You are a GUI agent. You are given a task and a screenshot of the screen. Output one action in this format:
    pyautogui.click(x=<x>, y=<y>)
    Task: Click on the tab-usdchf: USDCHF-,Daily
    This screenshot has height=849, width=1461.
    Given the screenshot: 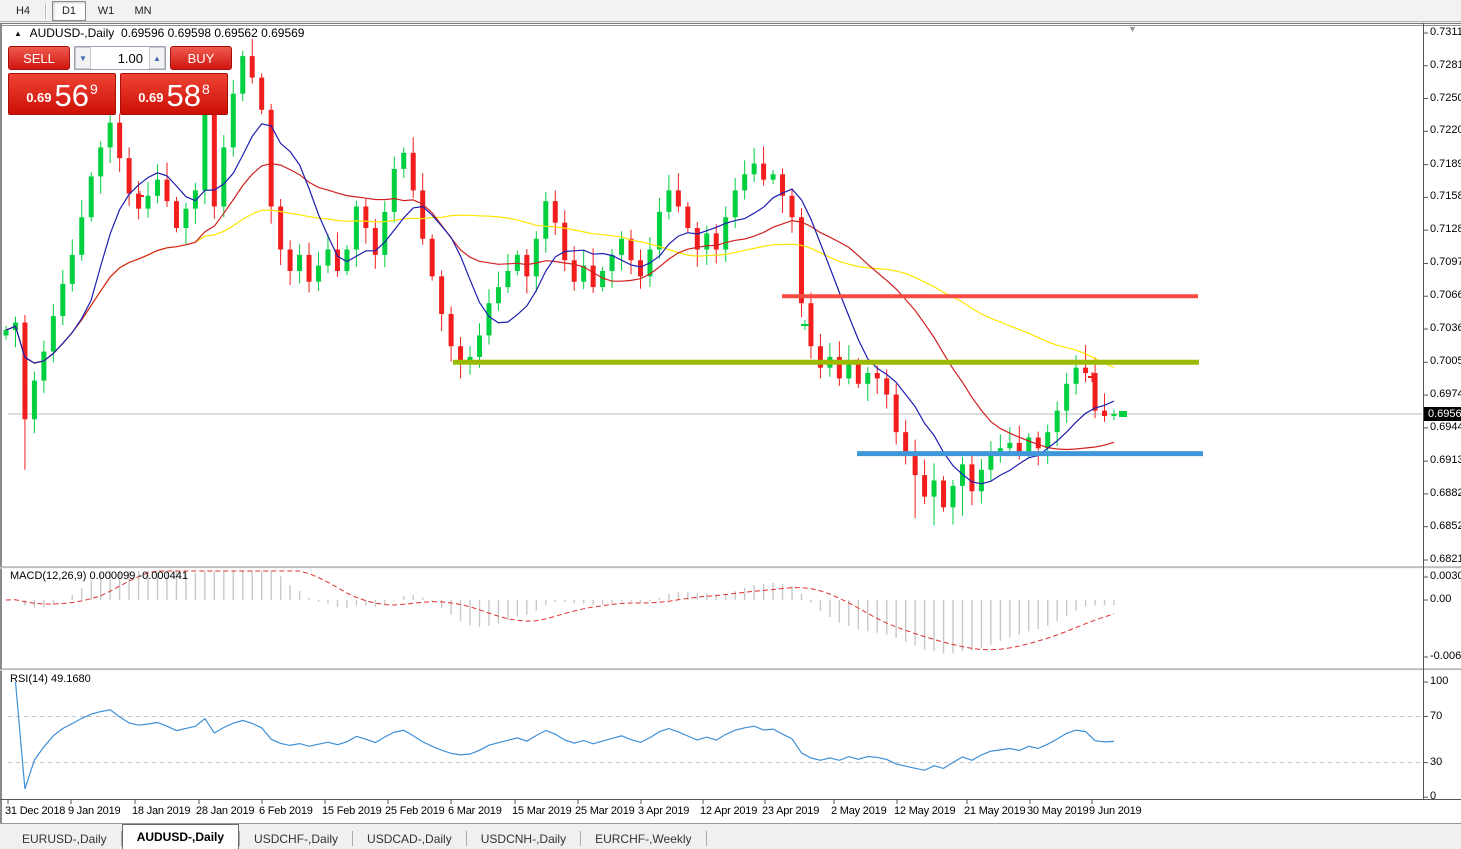 What is the action you would take?
    pyautogui.click(x=296, y=838)
    